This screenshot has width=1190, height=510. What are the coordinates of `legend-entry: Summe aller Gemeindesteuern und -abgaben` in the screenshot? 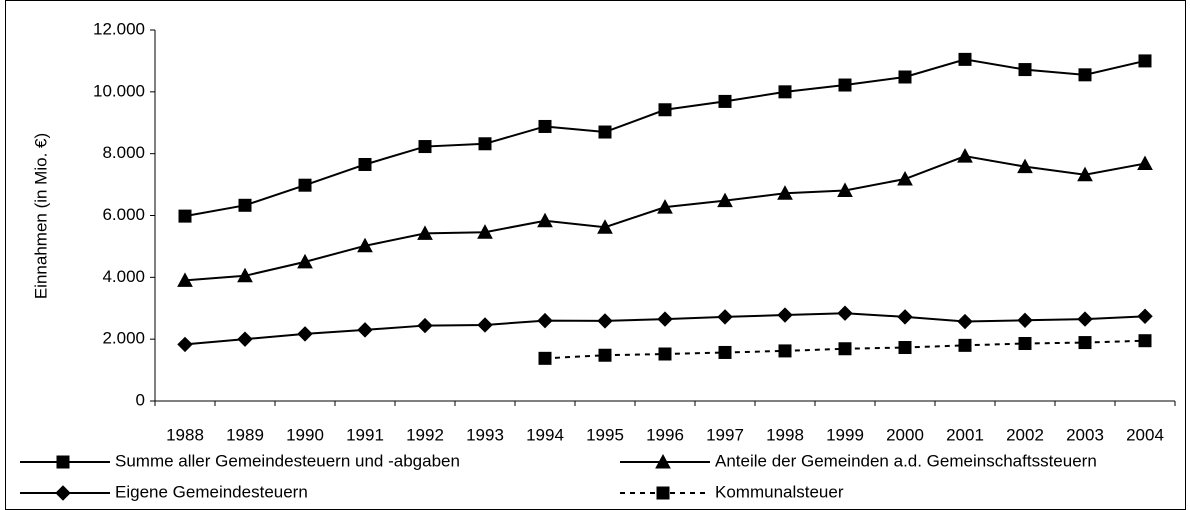 It's located at (240, 460).